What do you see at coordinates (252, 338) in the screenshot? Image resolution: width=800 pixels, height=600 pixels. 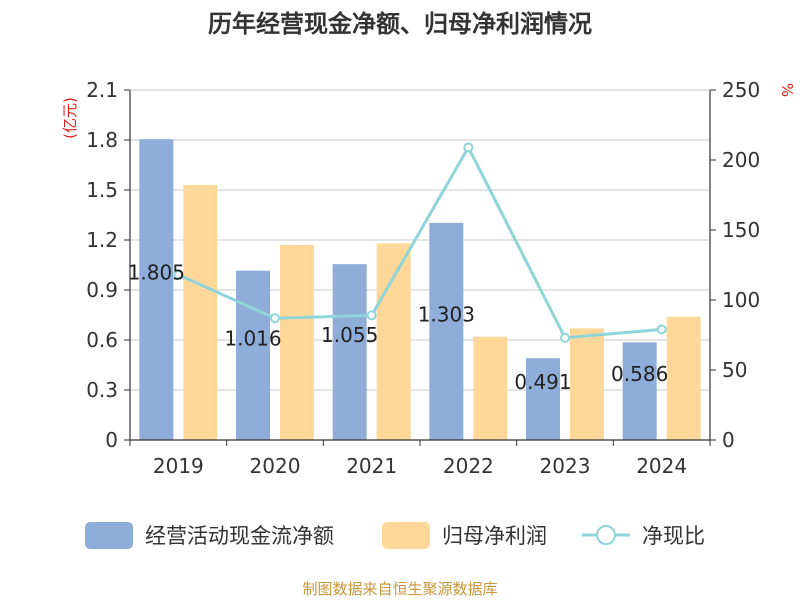 I see `data-label: 1.016` at bounding box center [252, 338].